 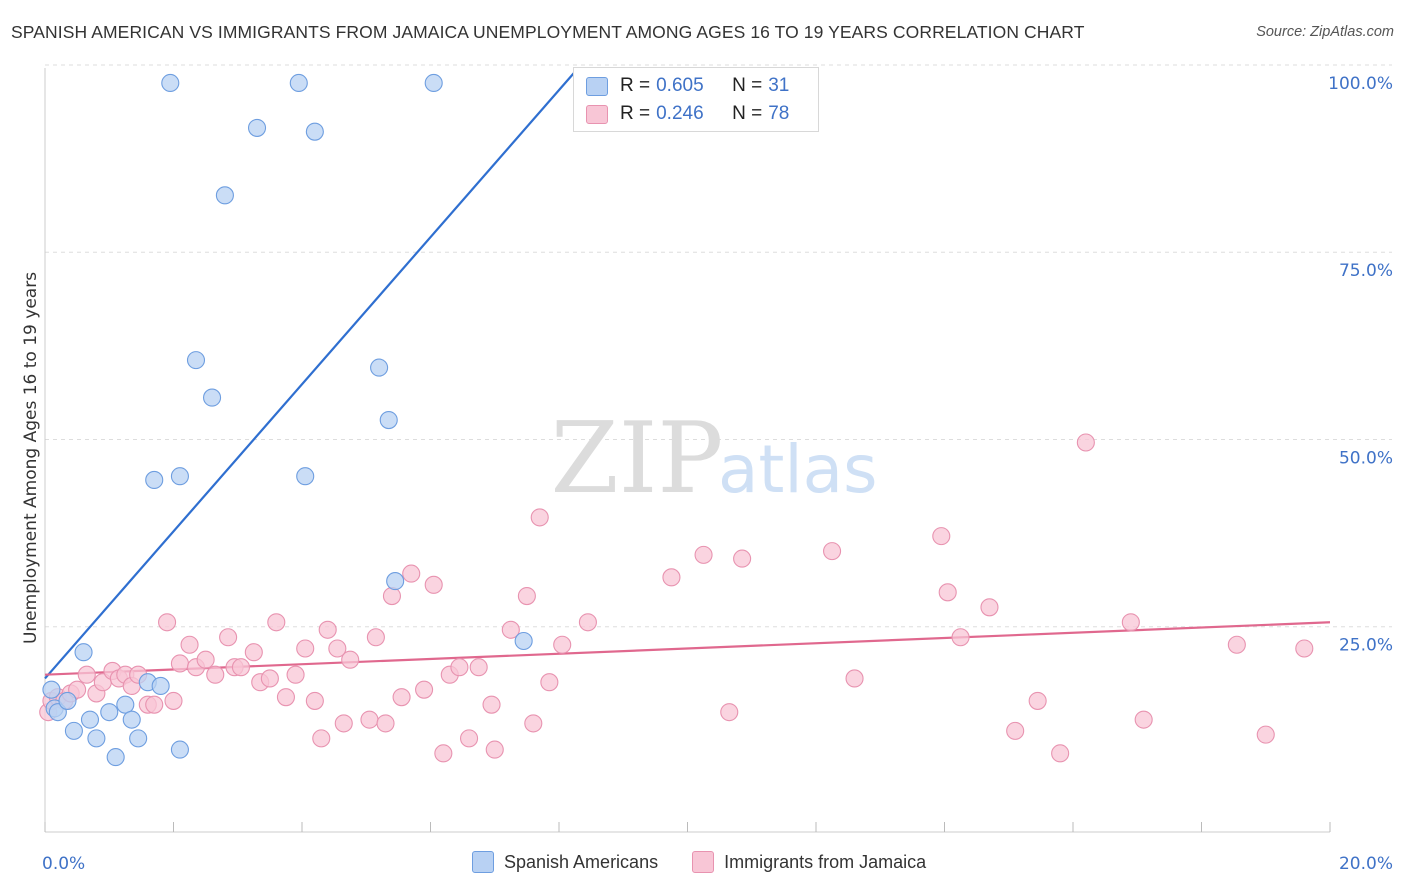 I want to click on legend-n-label: N =, so click(x=747, y=113).